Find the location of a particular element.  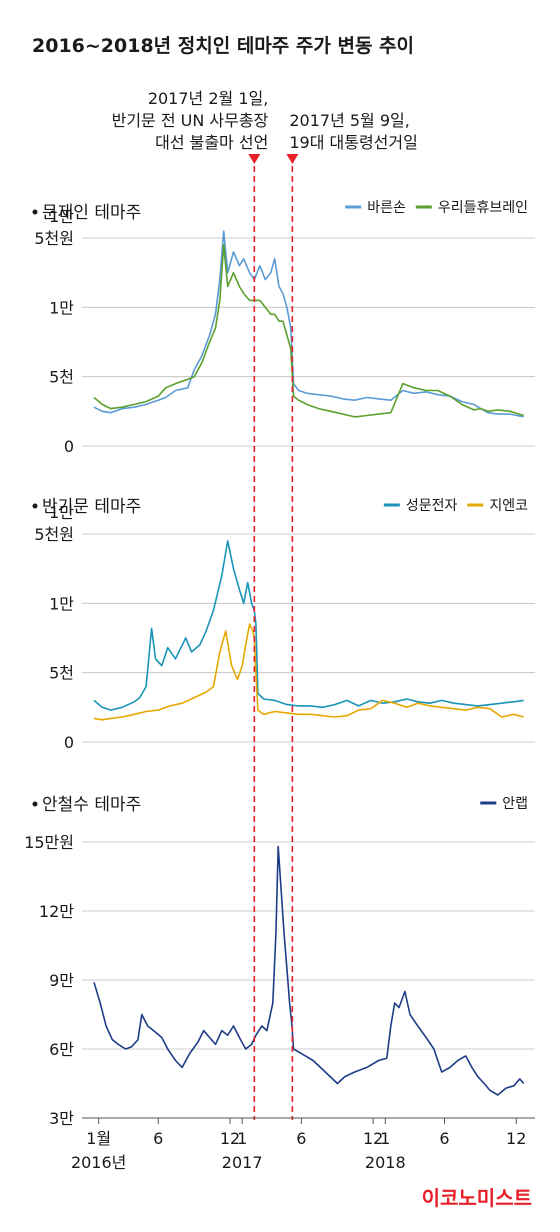

annotation-line: 반기문 전 UN 사무총장 is located at coordinates (190, 120).